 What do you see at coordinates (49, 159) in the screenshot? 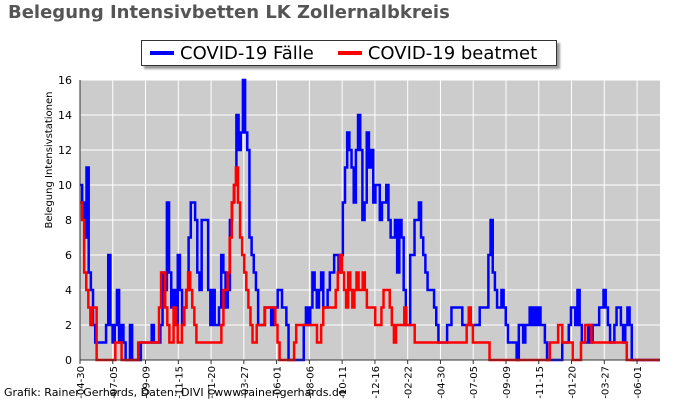
I see `y-axis-label: Belegung Intensivstationen` at bounding box center [49, 159].